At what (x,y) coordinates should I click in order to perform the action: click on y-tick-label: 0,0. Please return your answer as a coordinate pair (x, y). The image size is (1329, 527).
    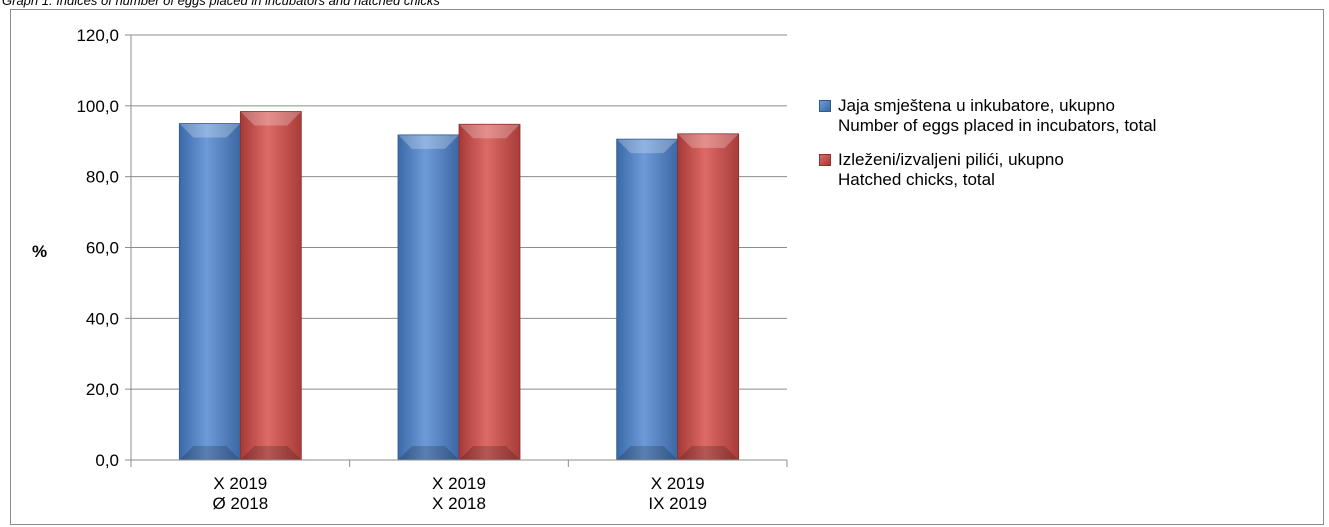
    Looking at the image, I should click on (107, 460).